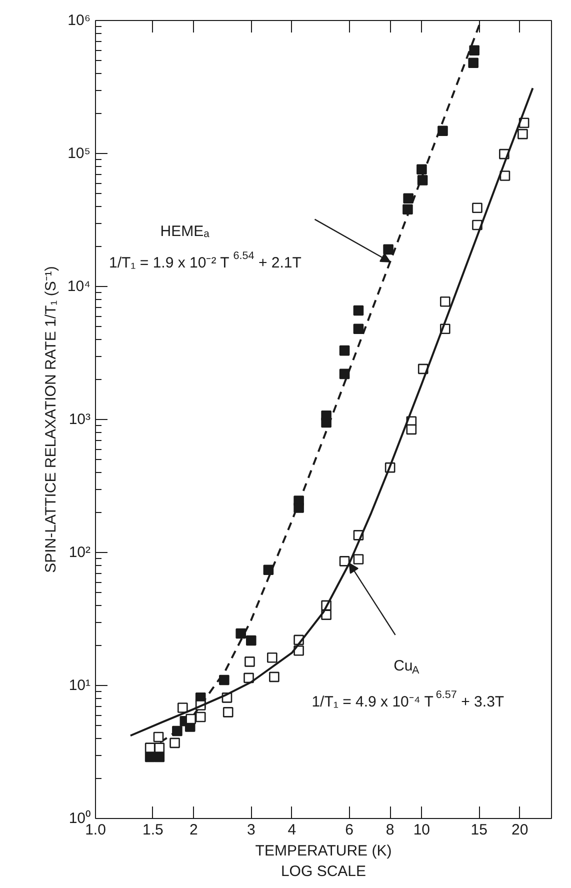 This screenshot has height=888, width=571. Describe the element at coordinates (194, 830) in the screenshot. I see `x-tick-label: 2` at that location.